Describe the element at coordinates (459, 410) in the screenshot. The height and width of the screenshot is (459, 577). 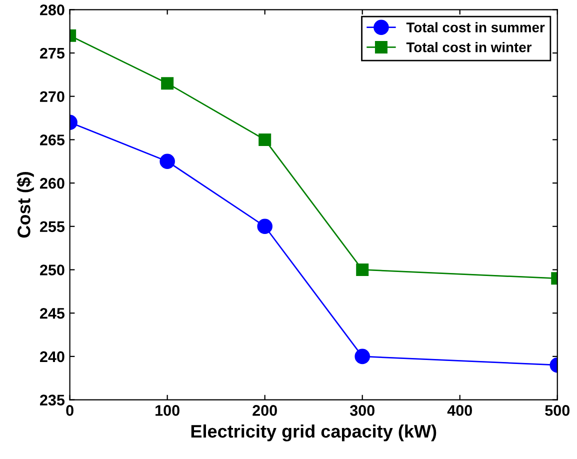
I see `x-tick-label: 400` at that location.